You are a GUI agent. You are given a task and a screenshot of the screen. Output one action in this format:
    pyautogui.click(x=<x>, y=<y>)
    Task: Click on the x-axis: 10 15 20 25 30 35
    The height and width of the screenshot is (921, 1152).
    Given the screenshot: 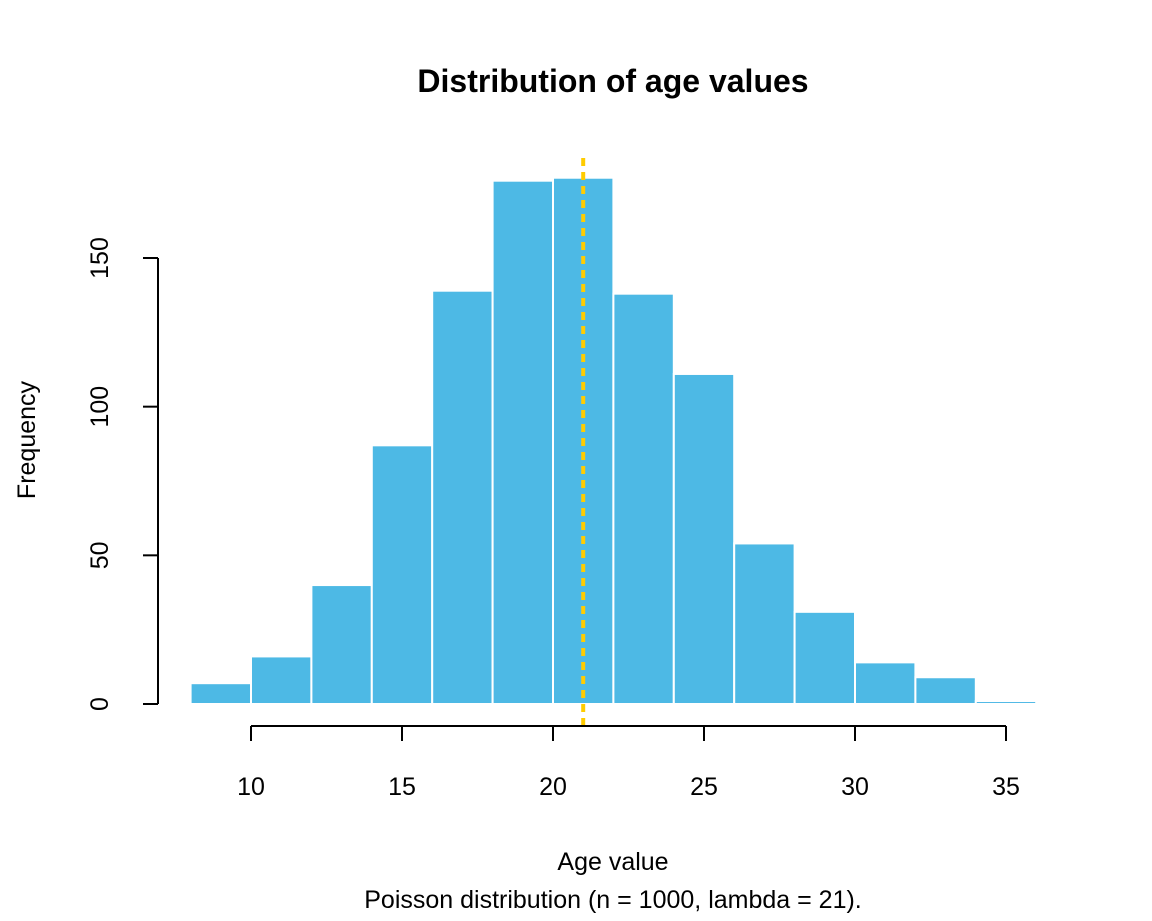 What is the action you would take?
    pyautogui.click(x=628, y=763)
    